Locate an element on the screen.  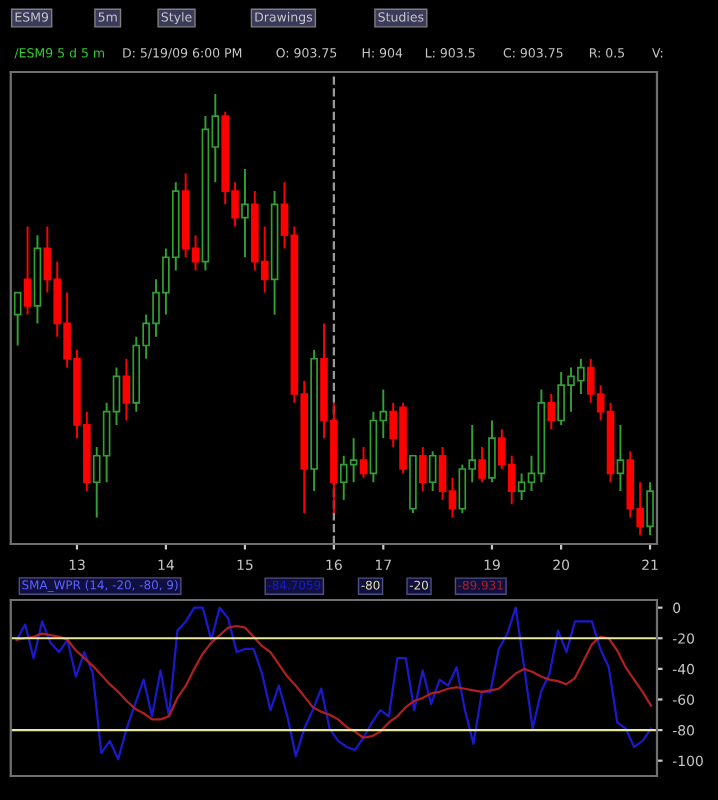
line-series is located at coordinates (334, 681).